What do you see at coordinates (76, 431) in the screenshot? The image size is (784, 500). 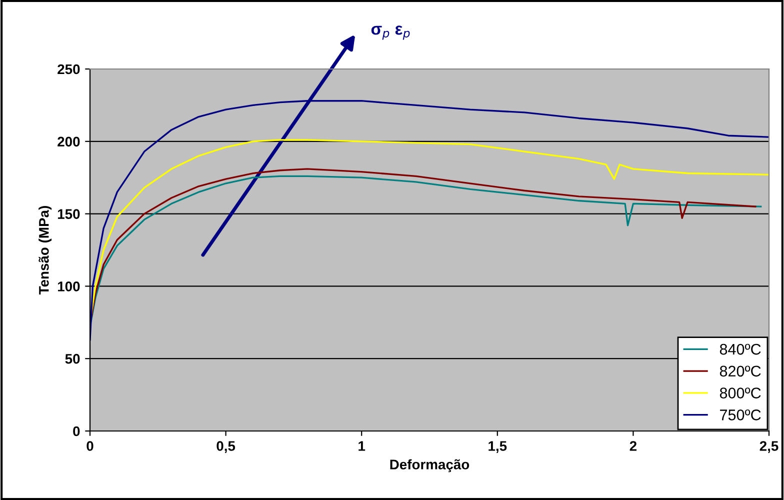 I see `y-tick-label: 0` at bounding box center [76, 431].